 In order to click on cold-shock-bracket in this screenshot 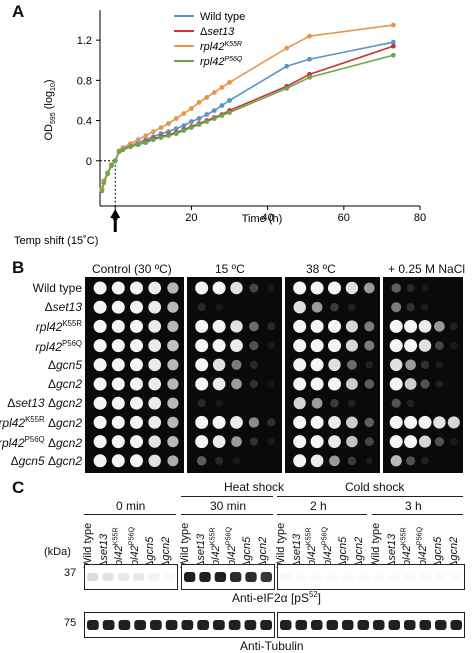, I will do `click(370, 496)`.